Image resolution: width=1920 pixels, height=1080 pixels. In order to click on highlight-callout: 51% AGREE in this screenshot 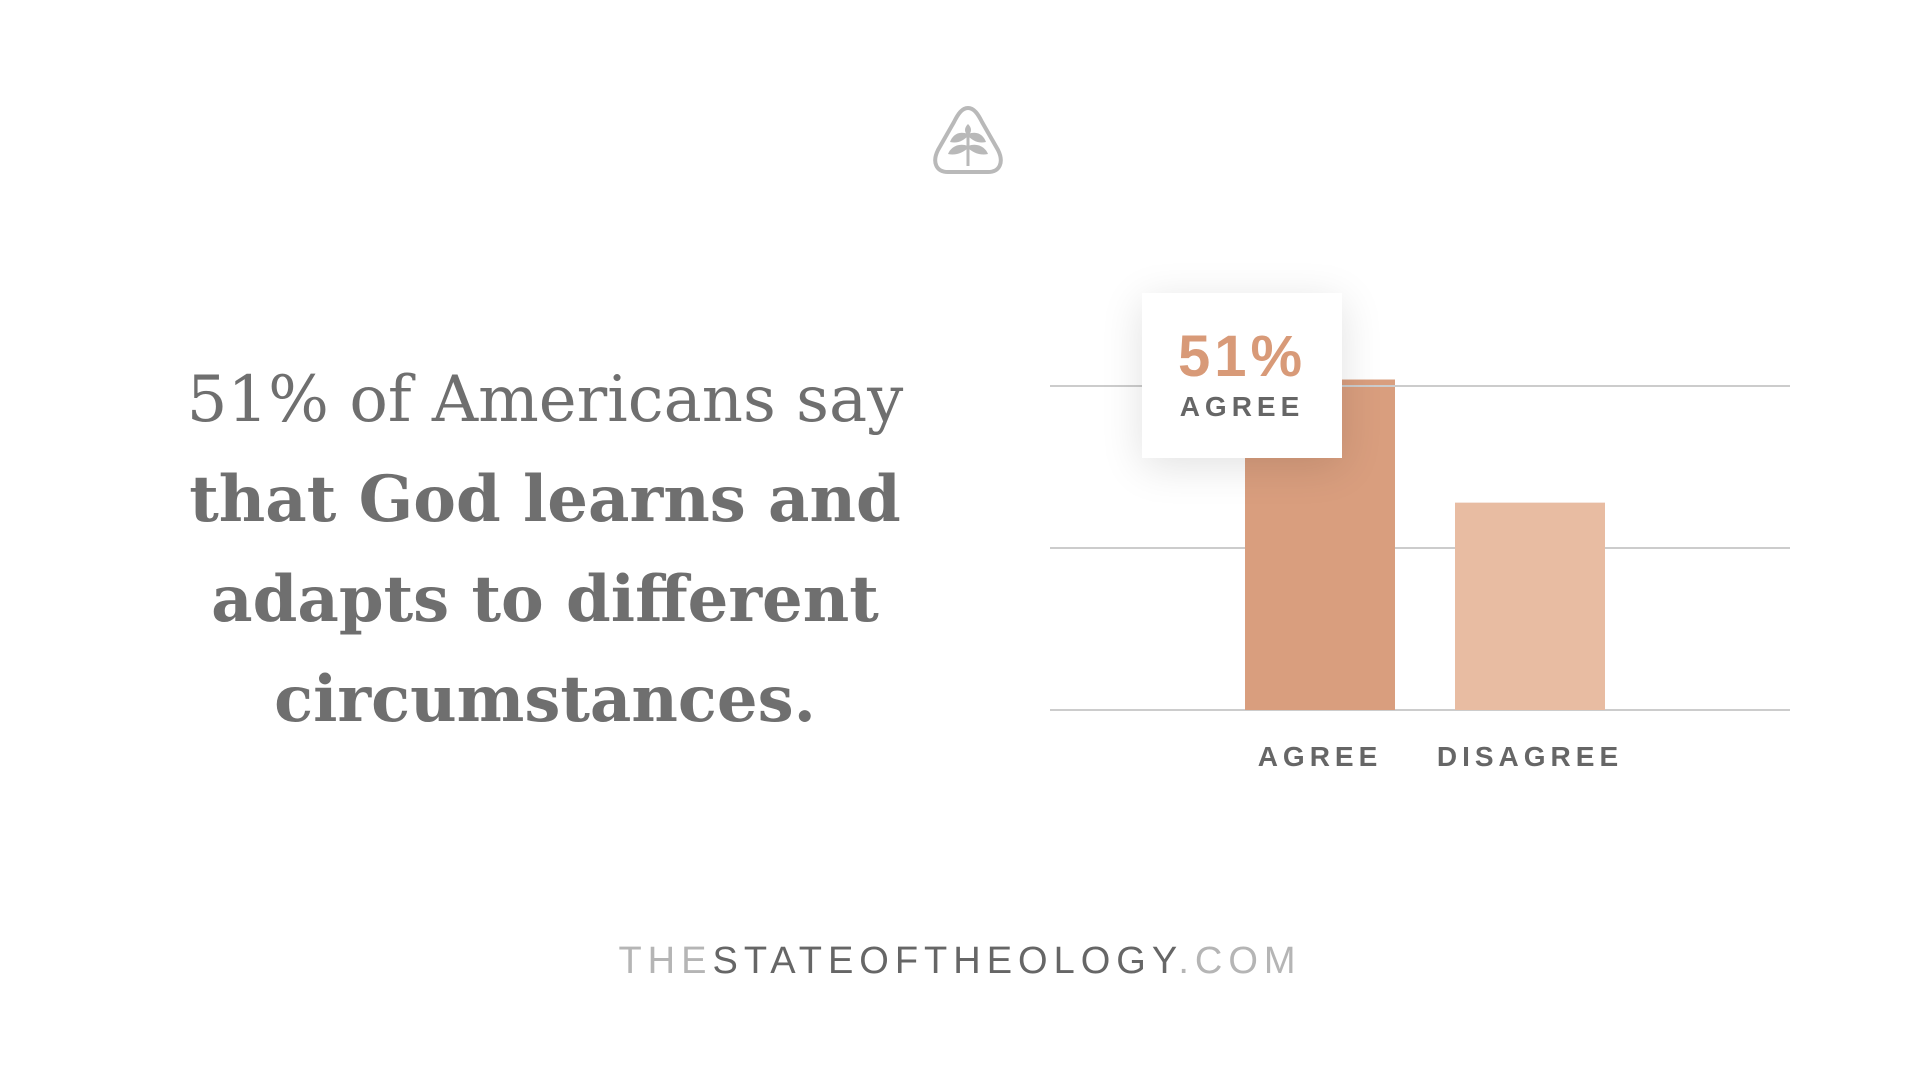, I will do `click(1242, 375)`.